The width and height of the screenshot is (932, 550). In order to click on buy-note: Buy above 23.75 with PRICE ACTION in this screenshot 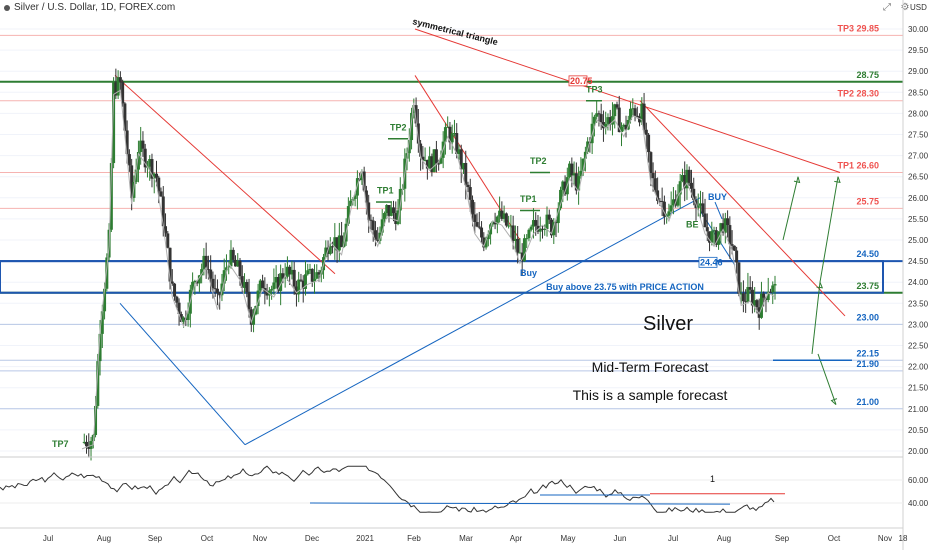, I will do `click(625, 287)`.